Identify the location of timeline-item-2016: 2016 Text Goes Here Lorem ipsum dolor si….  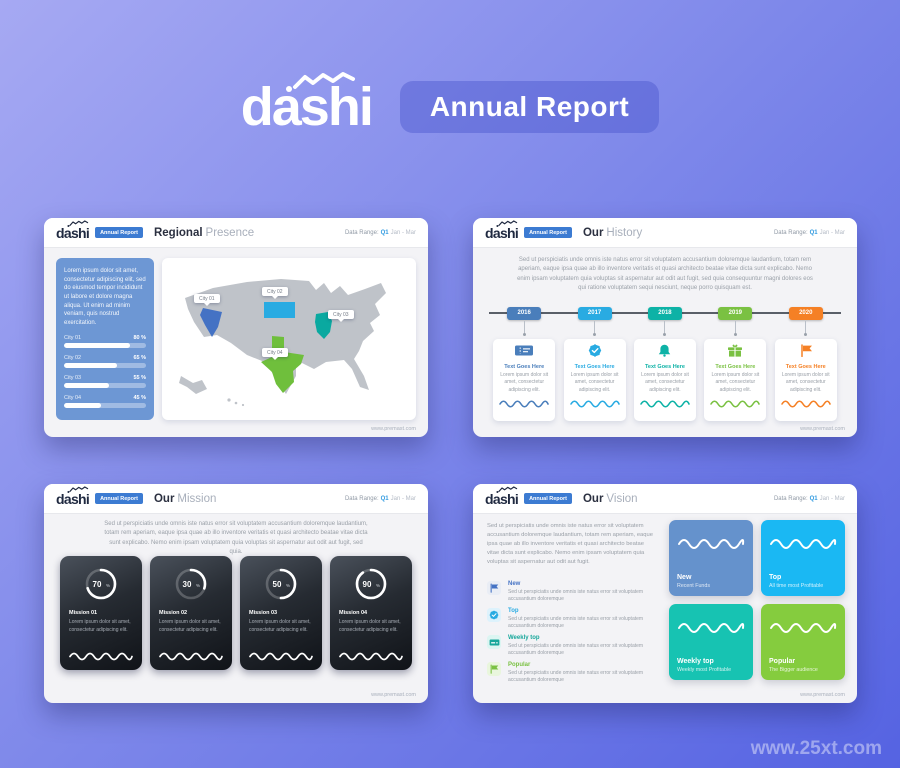
(524, 327).